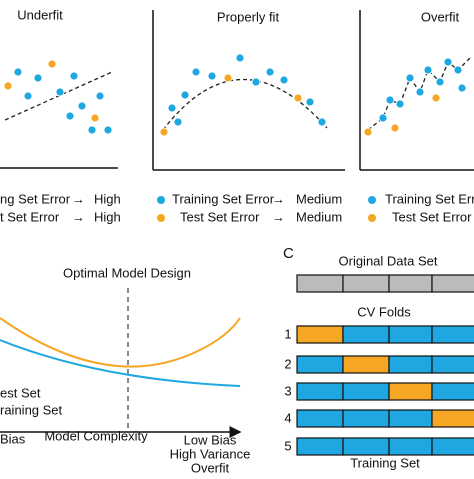 This screenshot has width=474, height=479. Describe the element at coordinates (210, 467) in the screenshot. I see `axis-note: Overfit` at that location.